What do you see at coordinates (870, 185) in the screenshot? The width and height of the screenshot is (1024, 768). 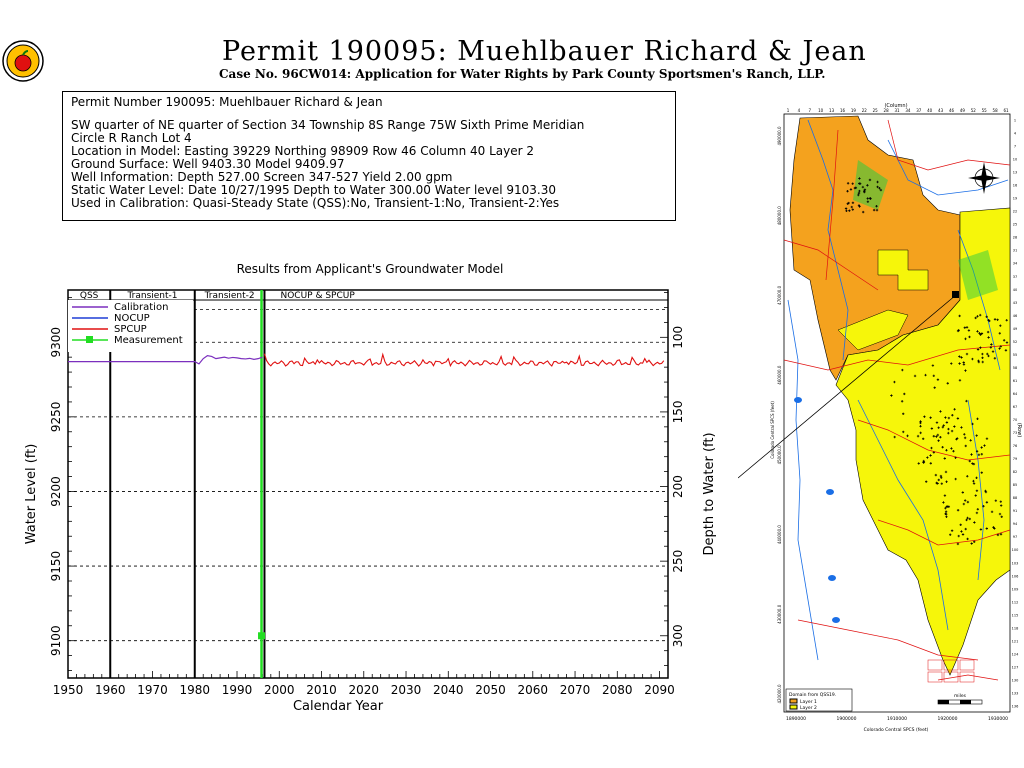 I see `map-patch` at bounding box center [870, 185].